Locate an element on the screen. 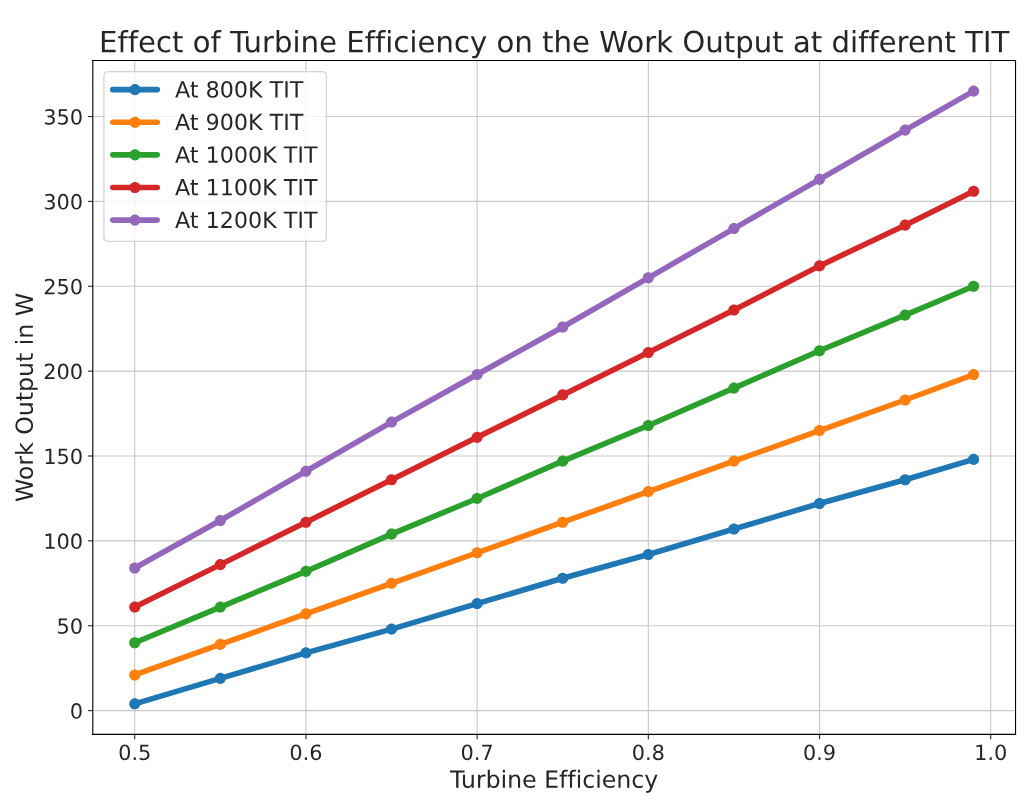  chart-title: Effect of Turbine Efficiency on the Work Output at different TIT is located at coordinates (555, 44).